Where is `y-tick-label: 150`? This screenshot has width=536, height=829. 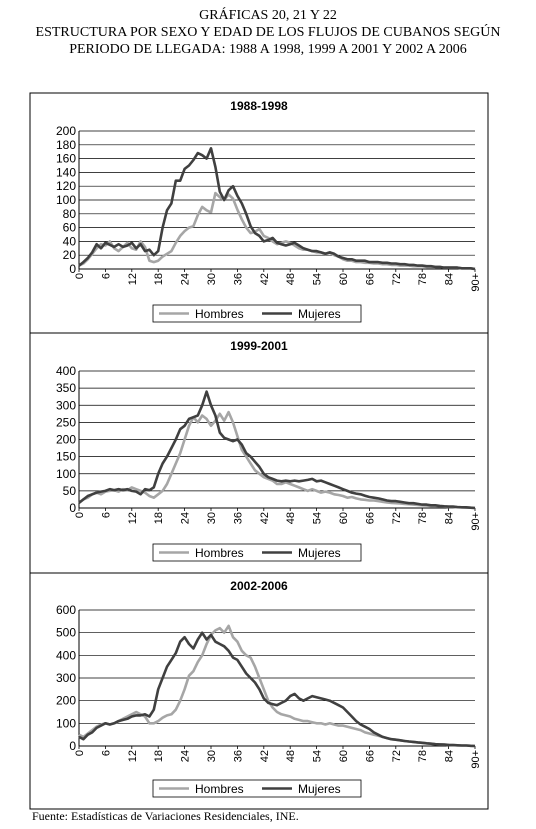 y-tick-label: 150 is located at coordinates (66, 457).